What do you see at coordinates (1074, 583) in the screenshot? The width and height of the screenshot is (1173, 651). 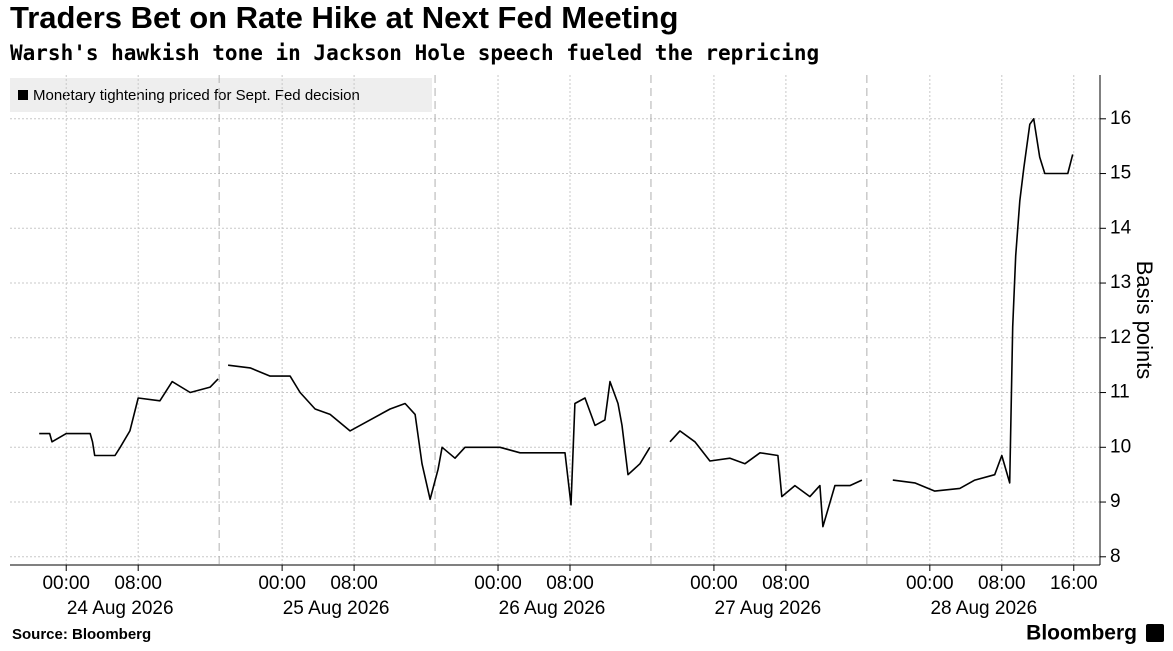 I see `x-tick-label: 16:00` at bounding box center [1074, 583].